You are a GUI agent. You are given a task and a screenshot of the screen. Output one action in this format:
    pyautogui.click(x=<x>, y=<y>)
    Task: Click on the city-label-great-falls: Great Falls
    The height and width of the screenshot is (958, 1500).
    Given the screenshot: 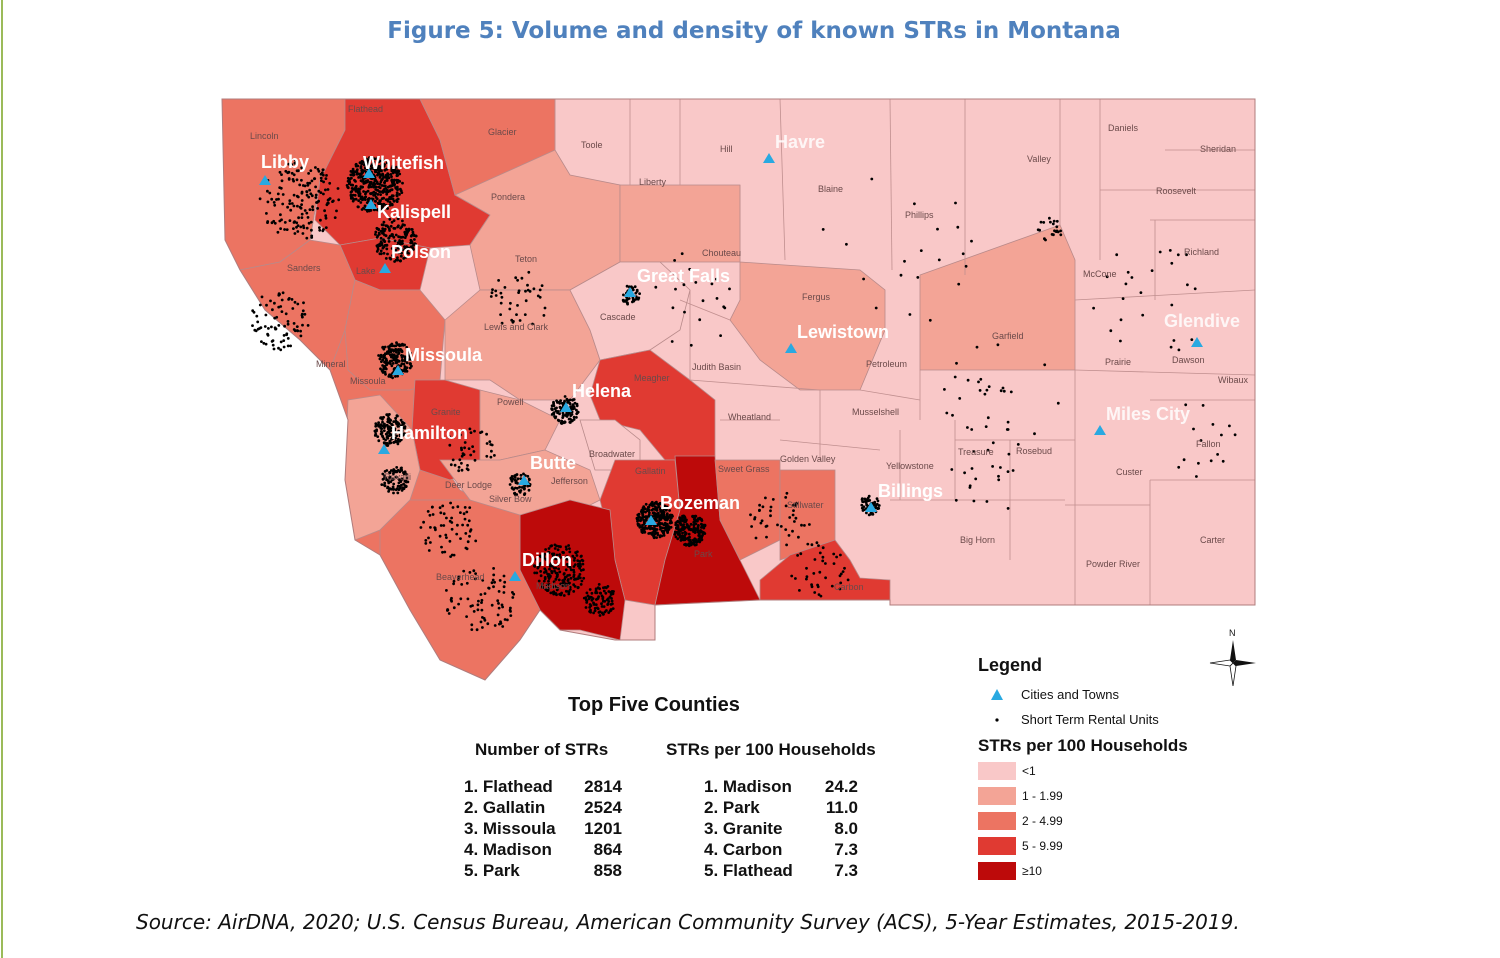 What is the action you would take?
    pyautogui.click(x=683, y=276)
    